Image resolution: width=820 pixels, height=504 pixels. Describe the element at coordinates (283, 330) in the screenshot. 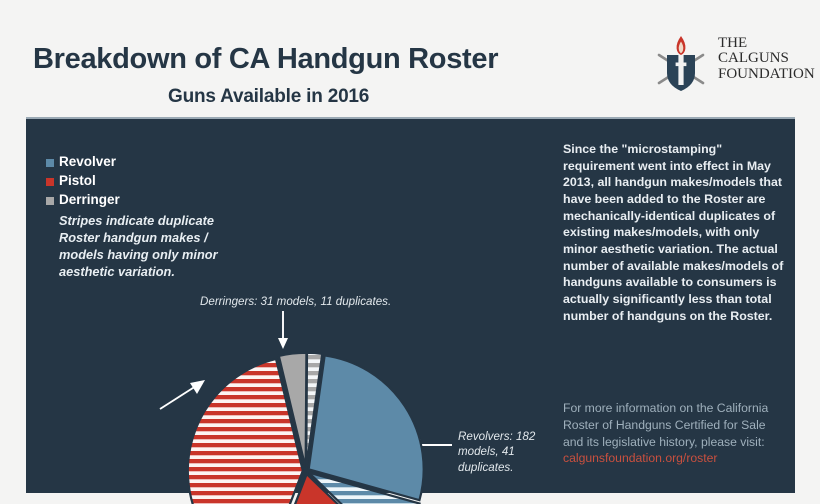

I see `arrow-down-icon` at that location.